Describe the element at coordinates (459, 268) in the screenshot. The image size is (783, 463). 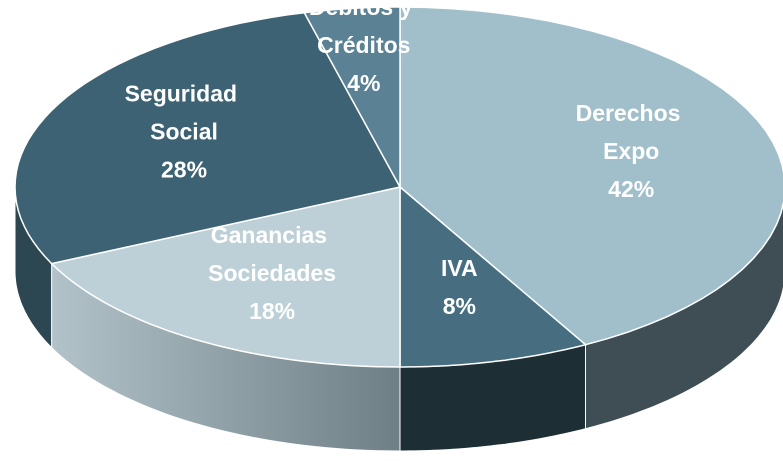
I see `category-label: IVA` at that location.